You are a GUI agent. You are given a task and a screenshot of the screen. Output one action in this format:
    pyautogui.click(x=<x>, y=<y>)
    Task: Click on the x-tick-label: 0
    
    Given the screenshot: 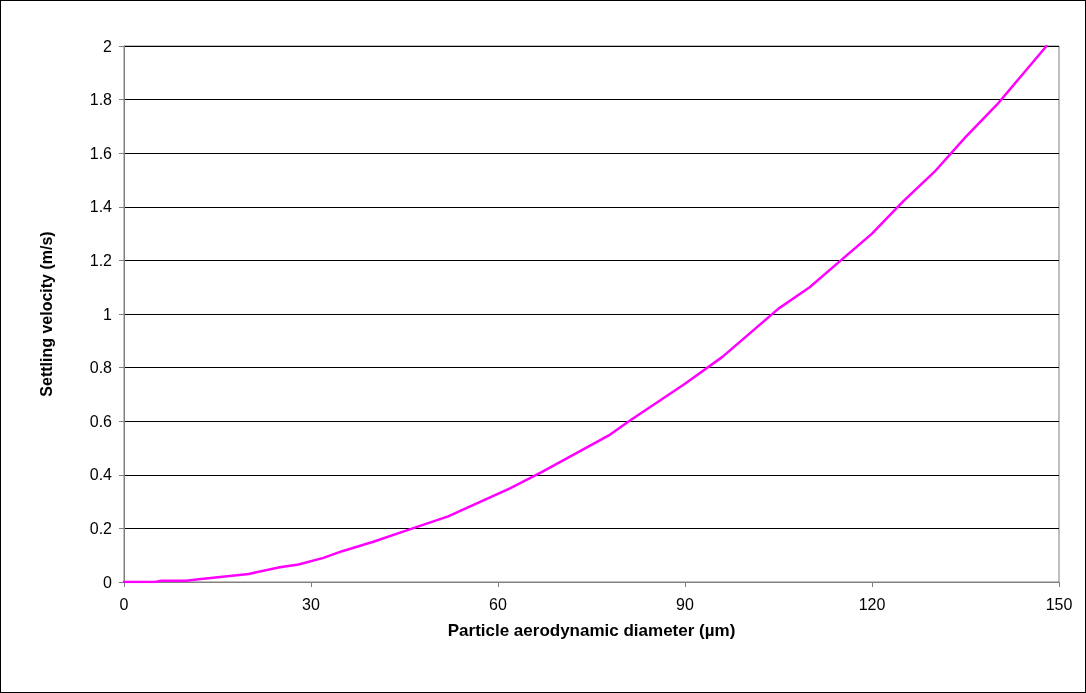 What is the action you would take?
    pyautogui.click(x=124, y=604)
    